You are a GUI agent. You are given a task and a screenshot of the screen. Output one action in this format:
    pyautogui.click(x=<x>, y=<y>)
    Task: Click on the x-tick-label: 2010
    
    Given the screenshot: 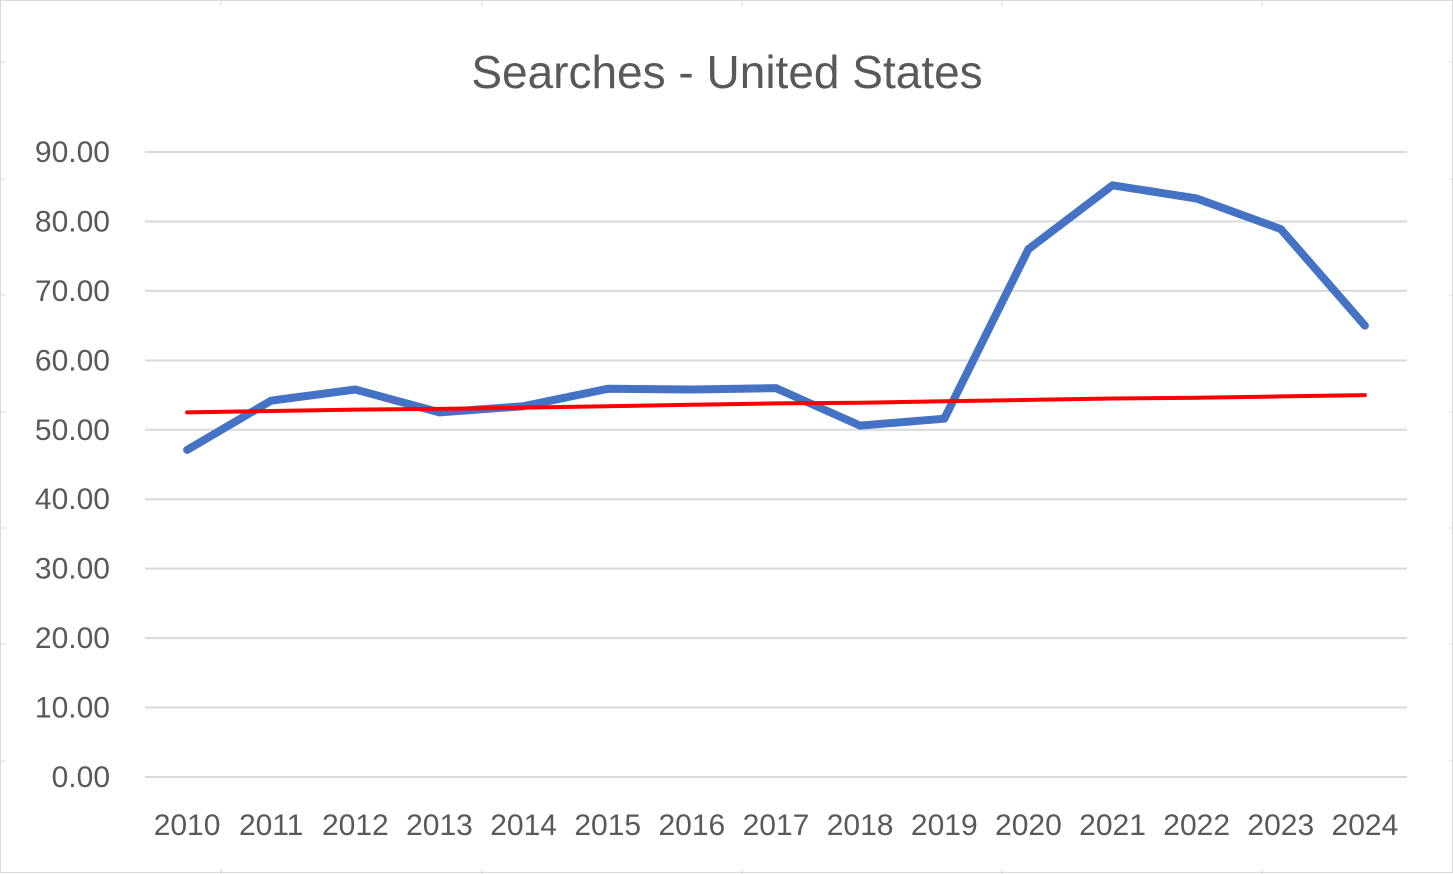 What is the action you would take?
    pyautogui.click(x=187, y=825)
    